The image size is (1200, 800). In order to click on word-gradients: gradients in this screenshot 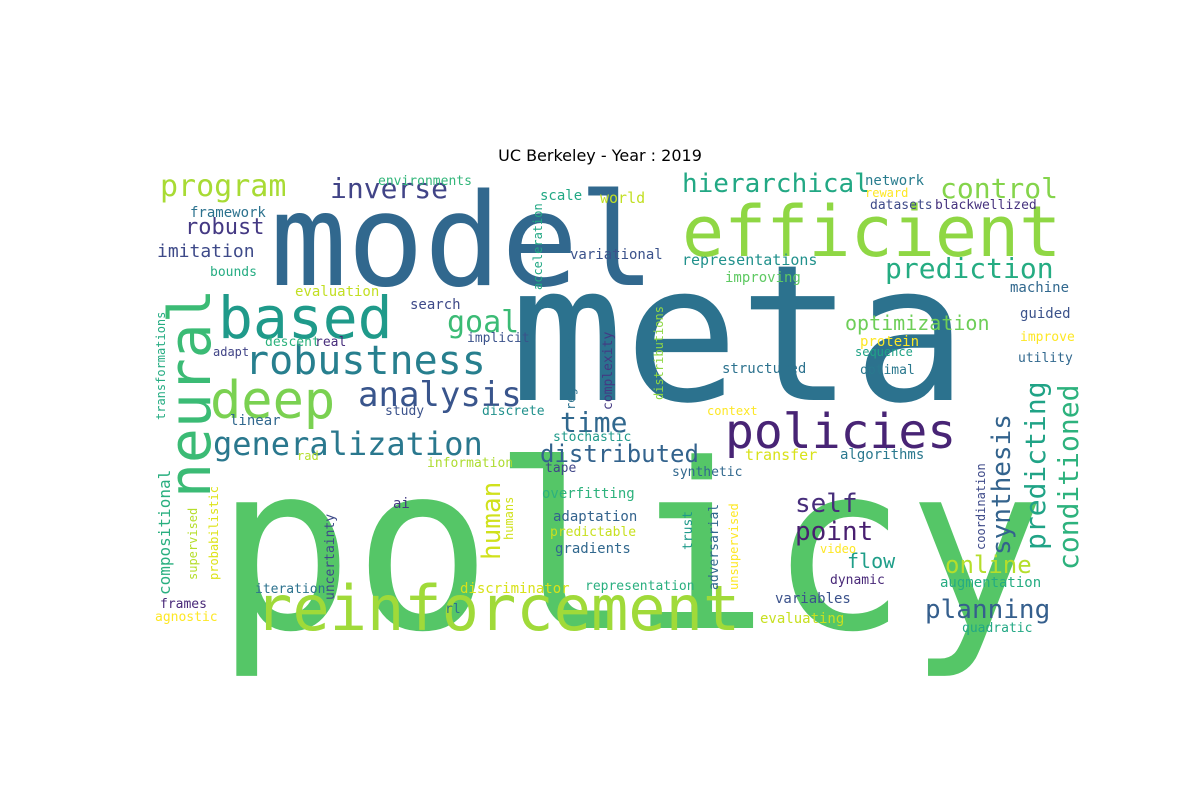, I will do `click(593, 549)`.